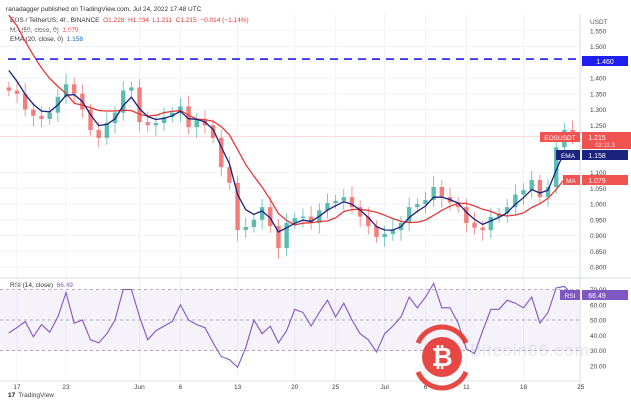 Image resolution: width=631 pixels, height=401 pixels. I want to click on rsi-tick-label: 20.00, so click(598, 366).